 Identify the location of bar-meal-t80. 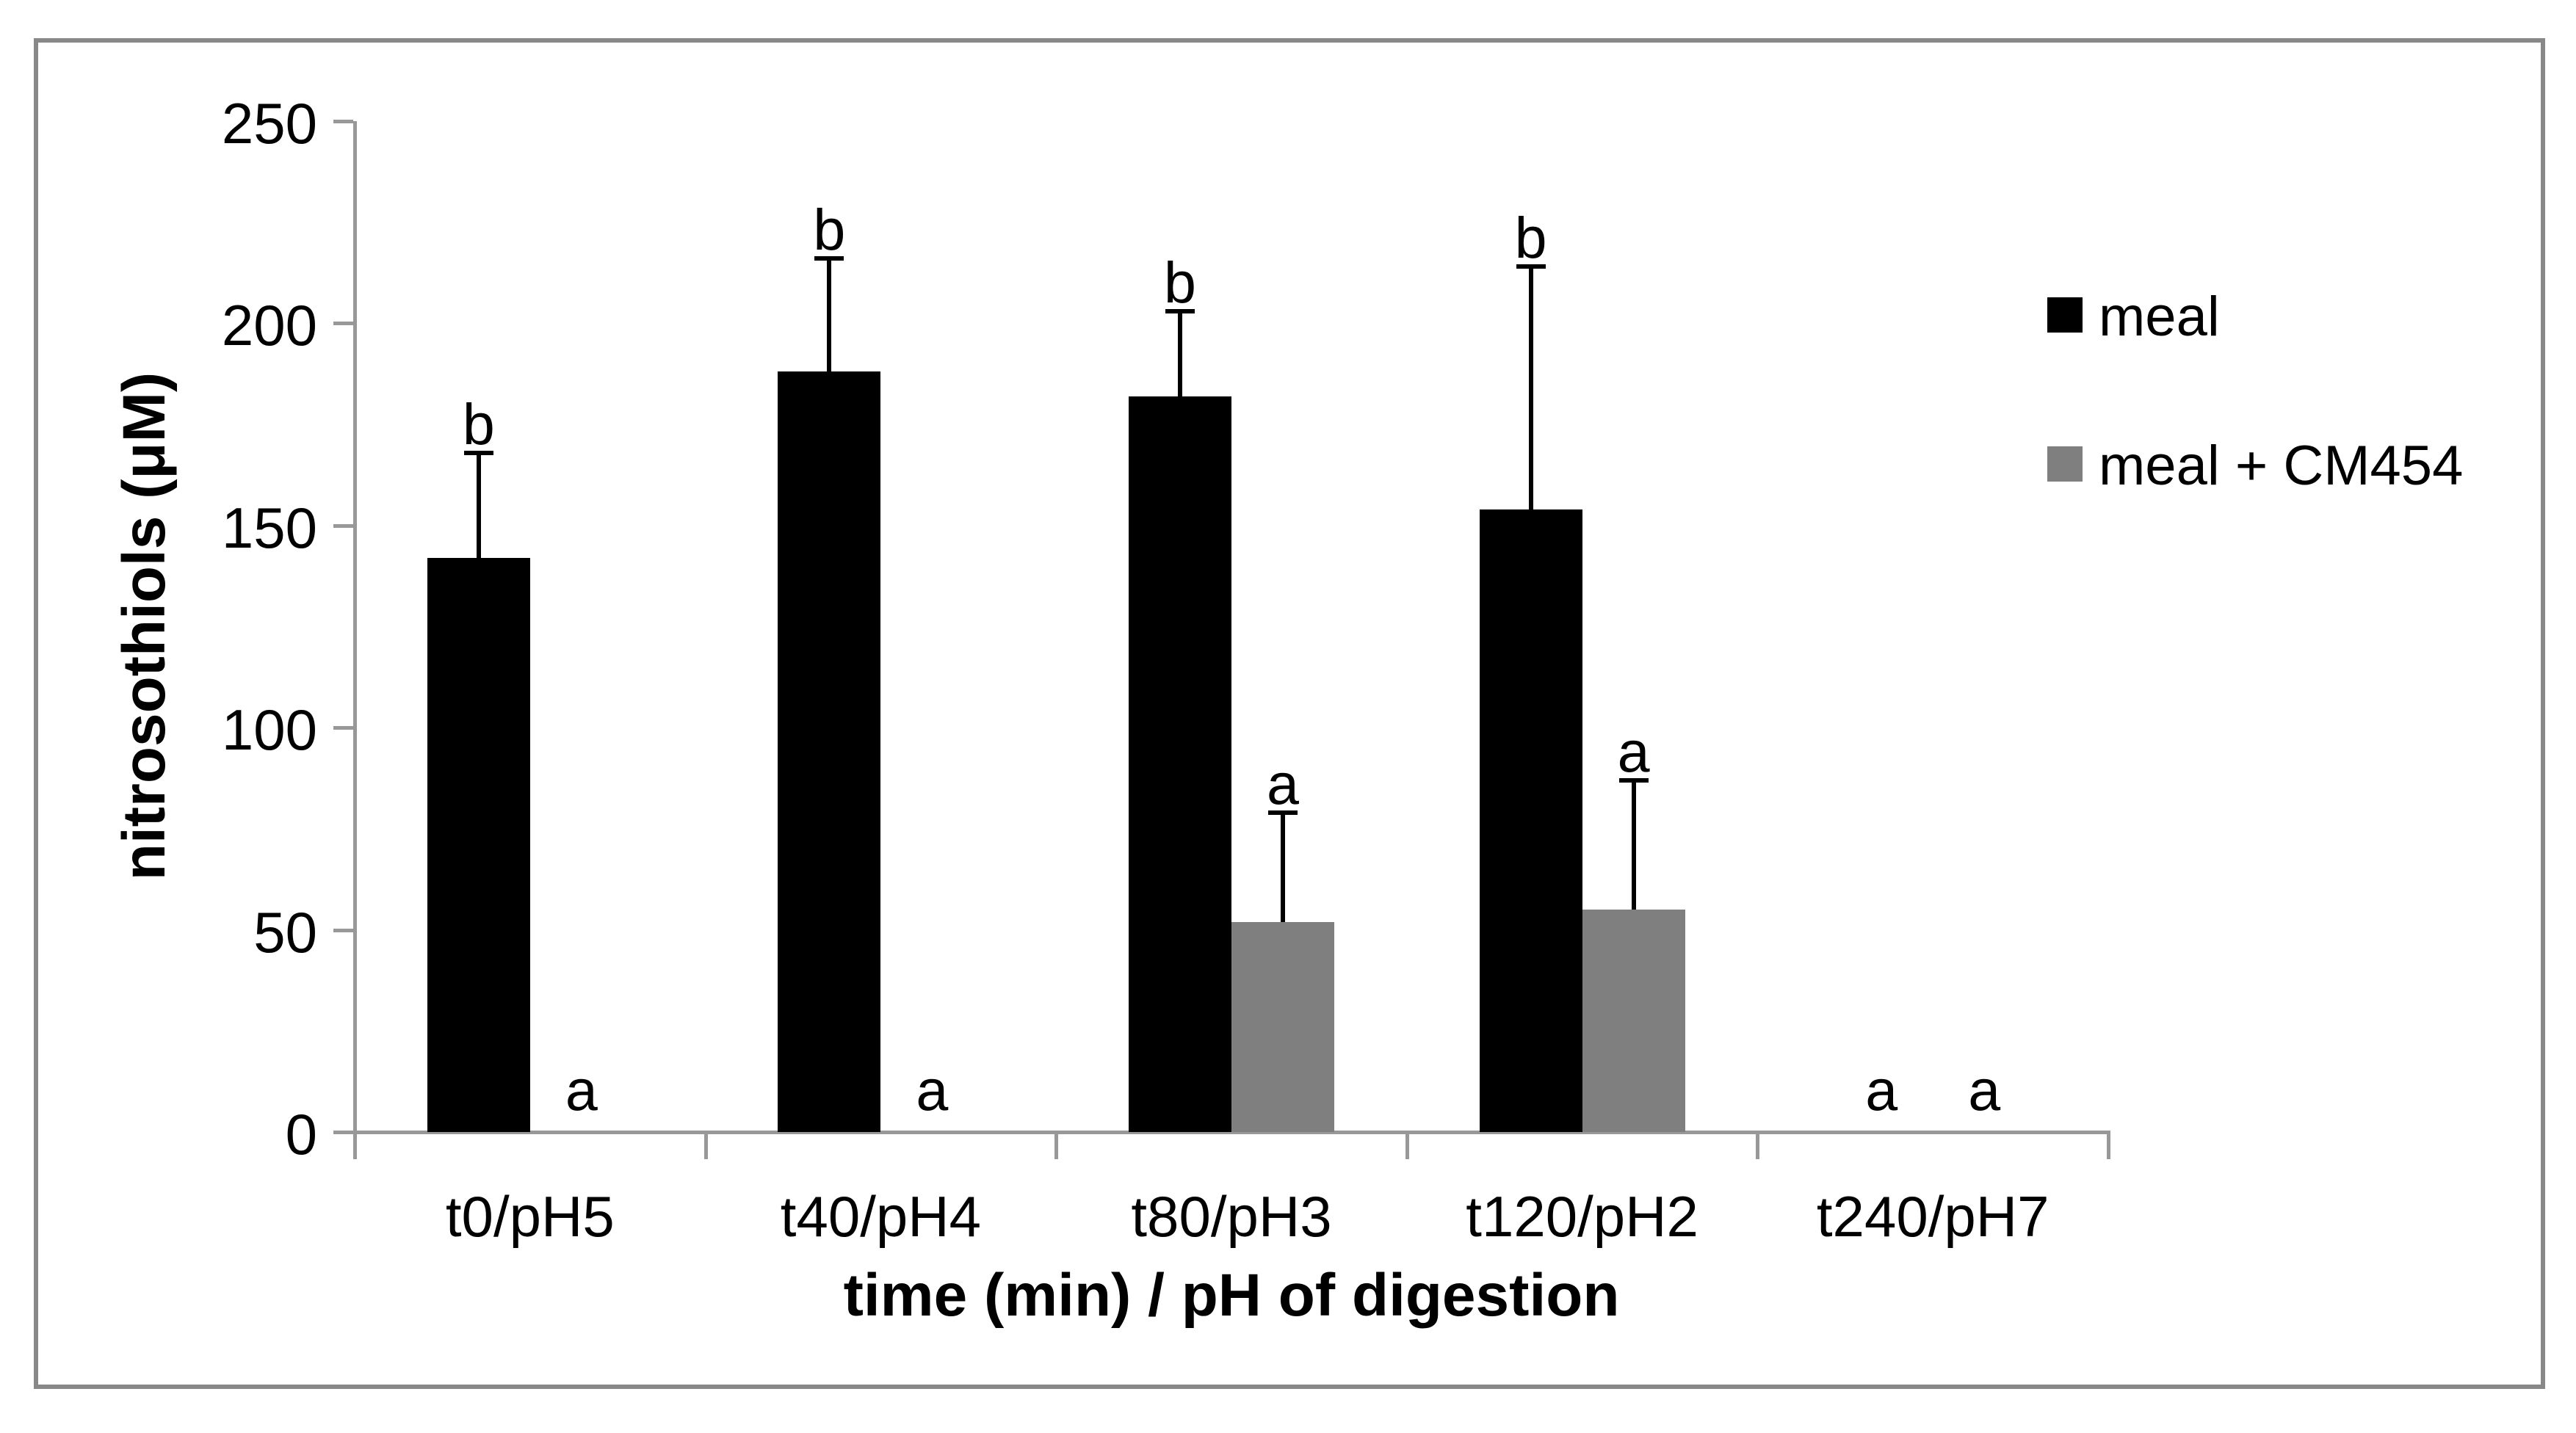
(1180, 764).